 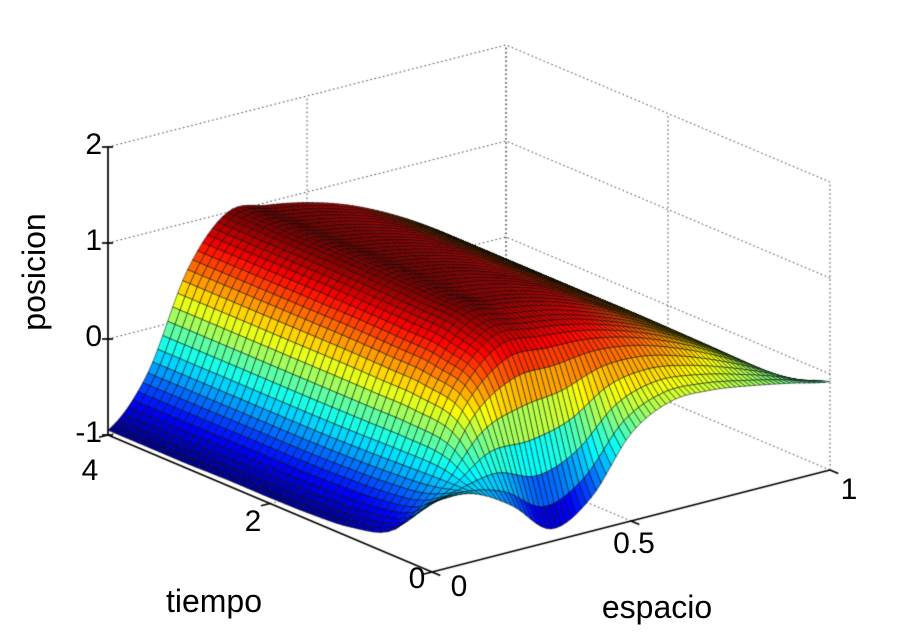 I want to click on y-tick-2: 2, so click(x=253, y=521).